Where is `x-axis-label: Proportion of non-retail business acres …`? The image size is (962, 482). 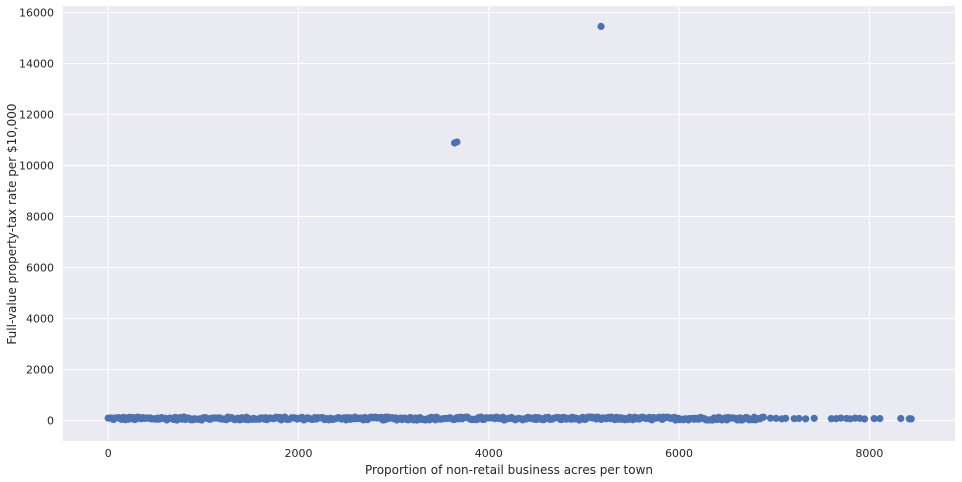
x-axis-label: Proportion of non-retail business acres … is located at coordinates (509, 470).